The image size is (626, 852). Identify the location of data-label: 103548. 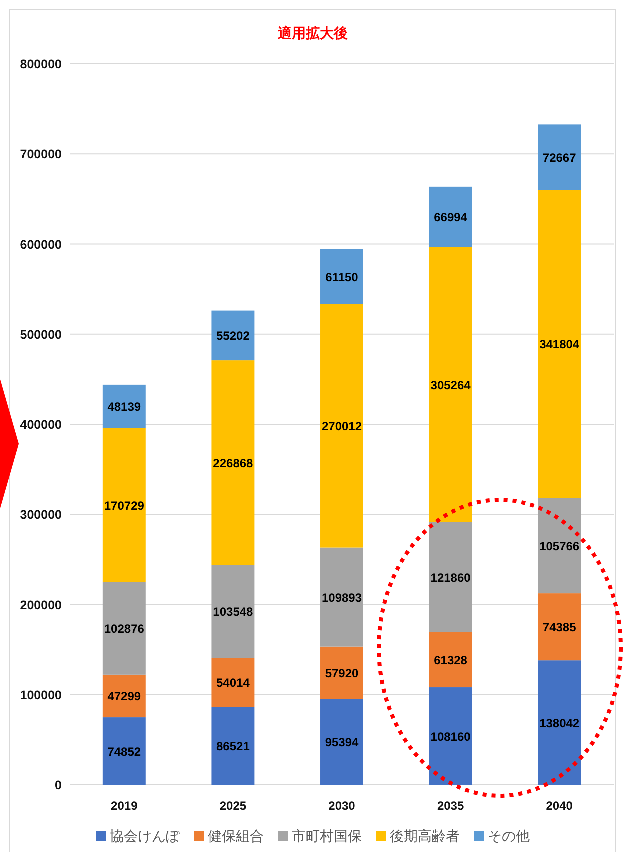
(233, 612).